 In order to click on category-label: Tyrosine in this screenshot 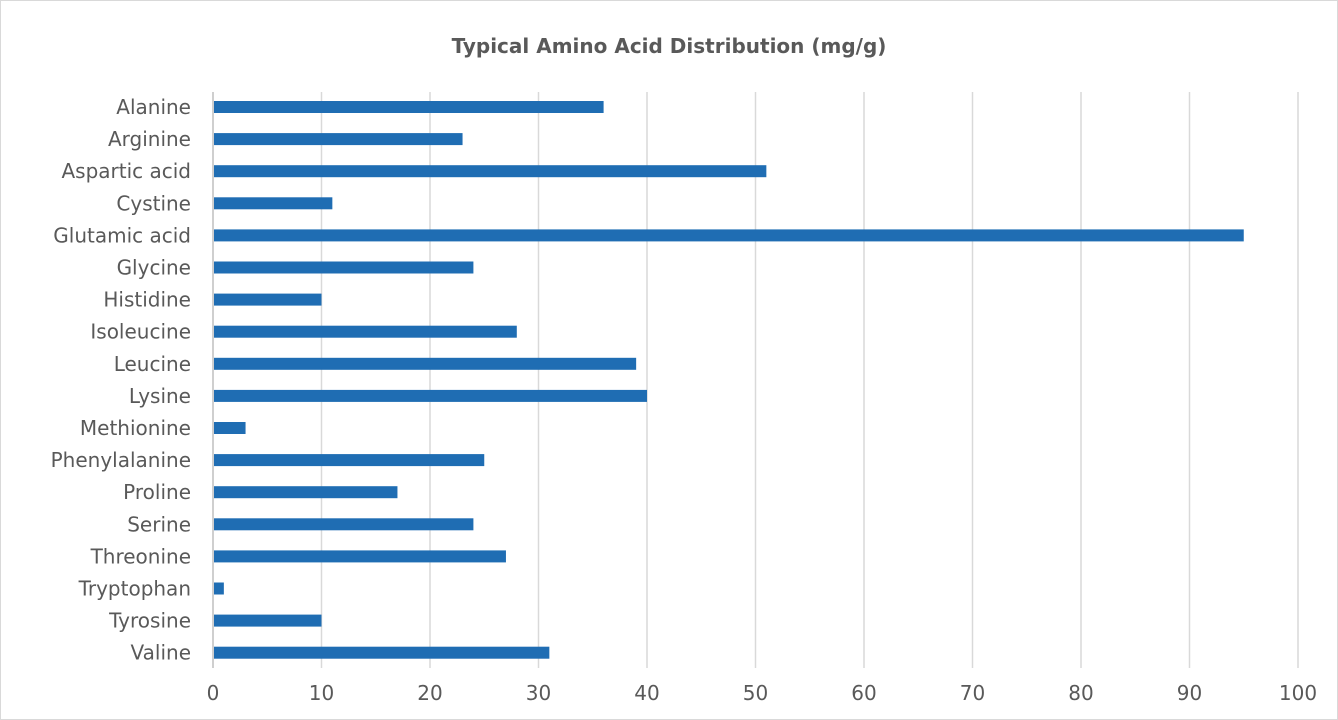, I will do `click(149, 621)`.